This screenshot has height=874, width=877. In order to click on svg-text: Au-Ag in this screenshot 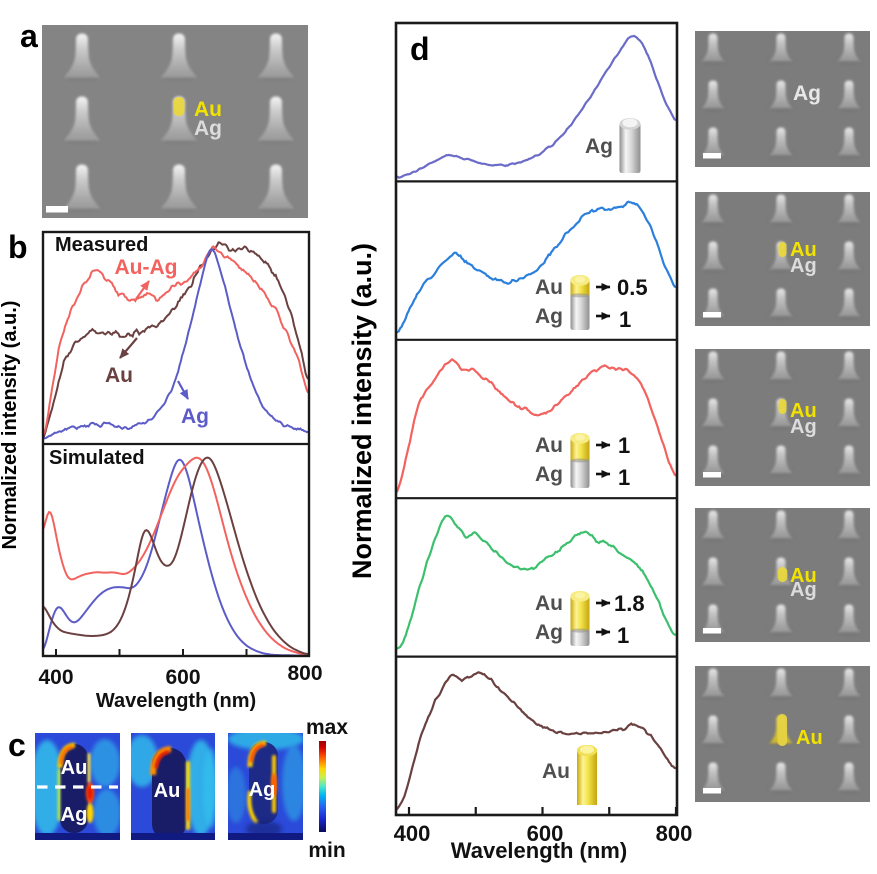, I will do `click(146, 267)`.